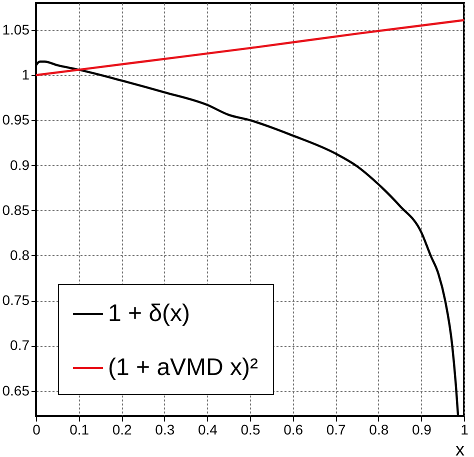 The width and height of the screenshot is (474, 457). Describe the element at coordinates (294, 430) in the screenshot. I see `x-tick-label: 0.6` at that location.